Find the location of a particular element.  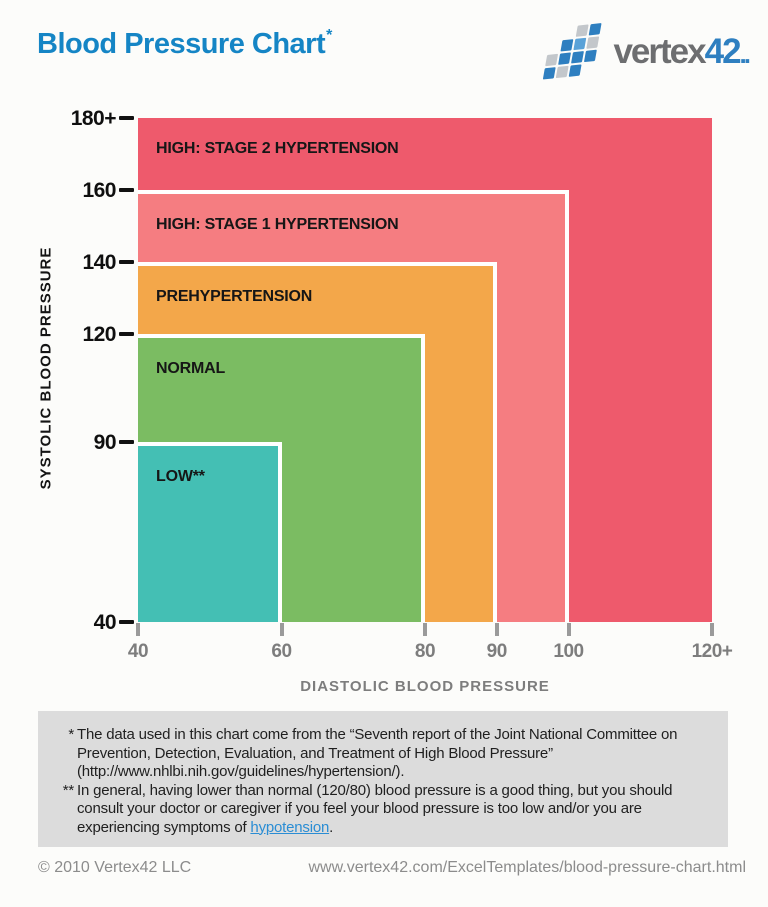

x-tick-label: 40 is located at coordinates (138, 651).